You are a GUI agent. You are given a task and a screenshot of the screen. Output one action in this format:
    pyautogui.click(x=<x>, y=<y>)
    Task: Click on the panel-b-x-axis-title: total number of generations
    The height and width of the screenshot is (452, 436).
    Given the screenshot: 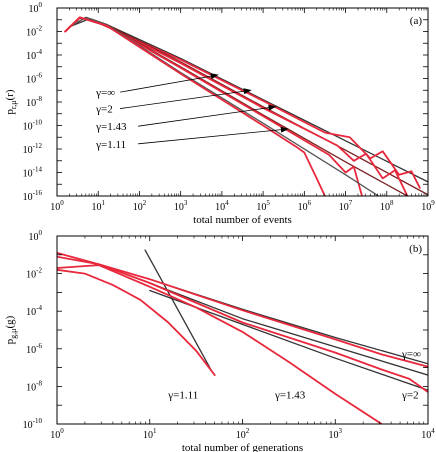 What is the action you would take?
    pyautogui.click(x=242, y=447)
    